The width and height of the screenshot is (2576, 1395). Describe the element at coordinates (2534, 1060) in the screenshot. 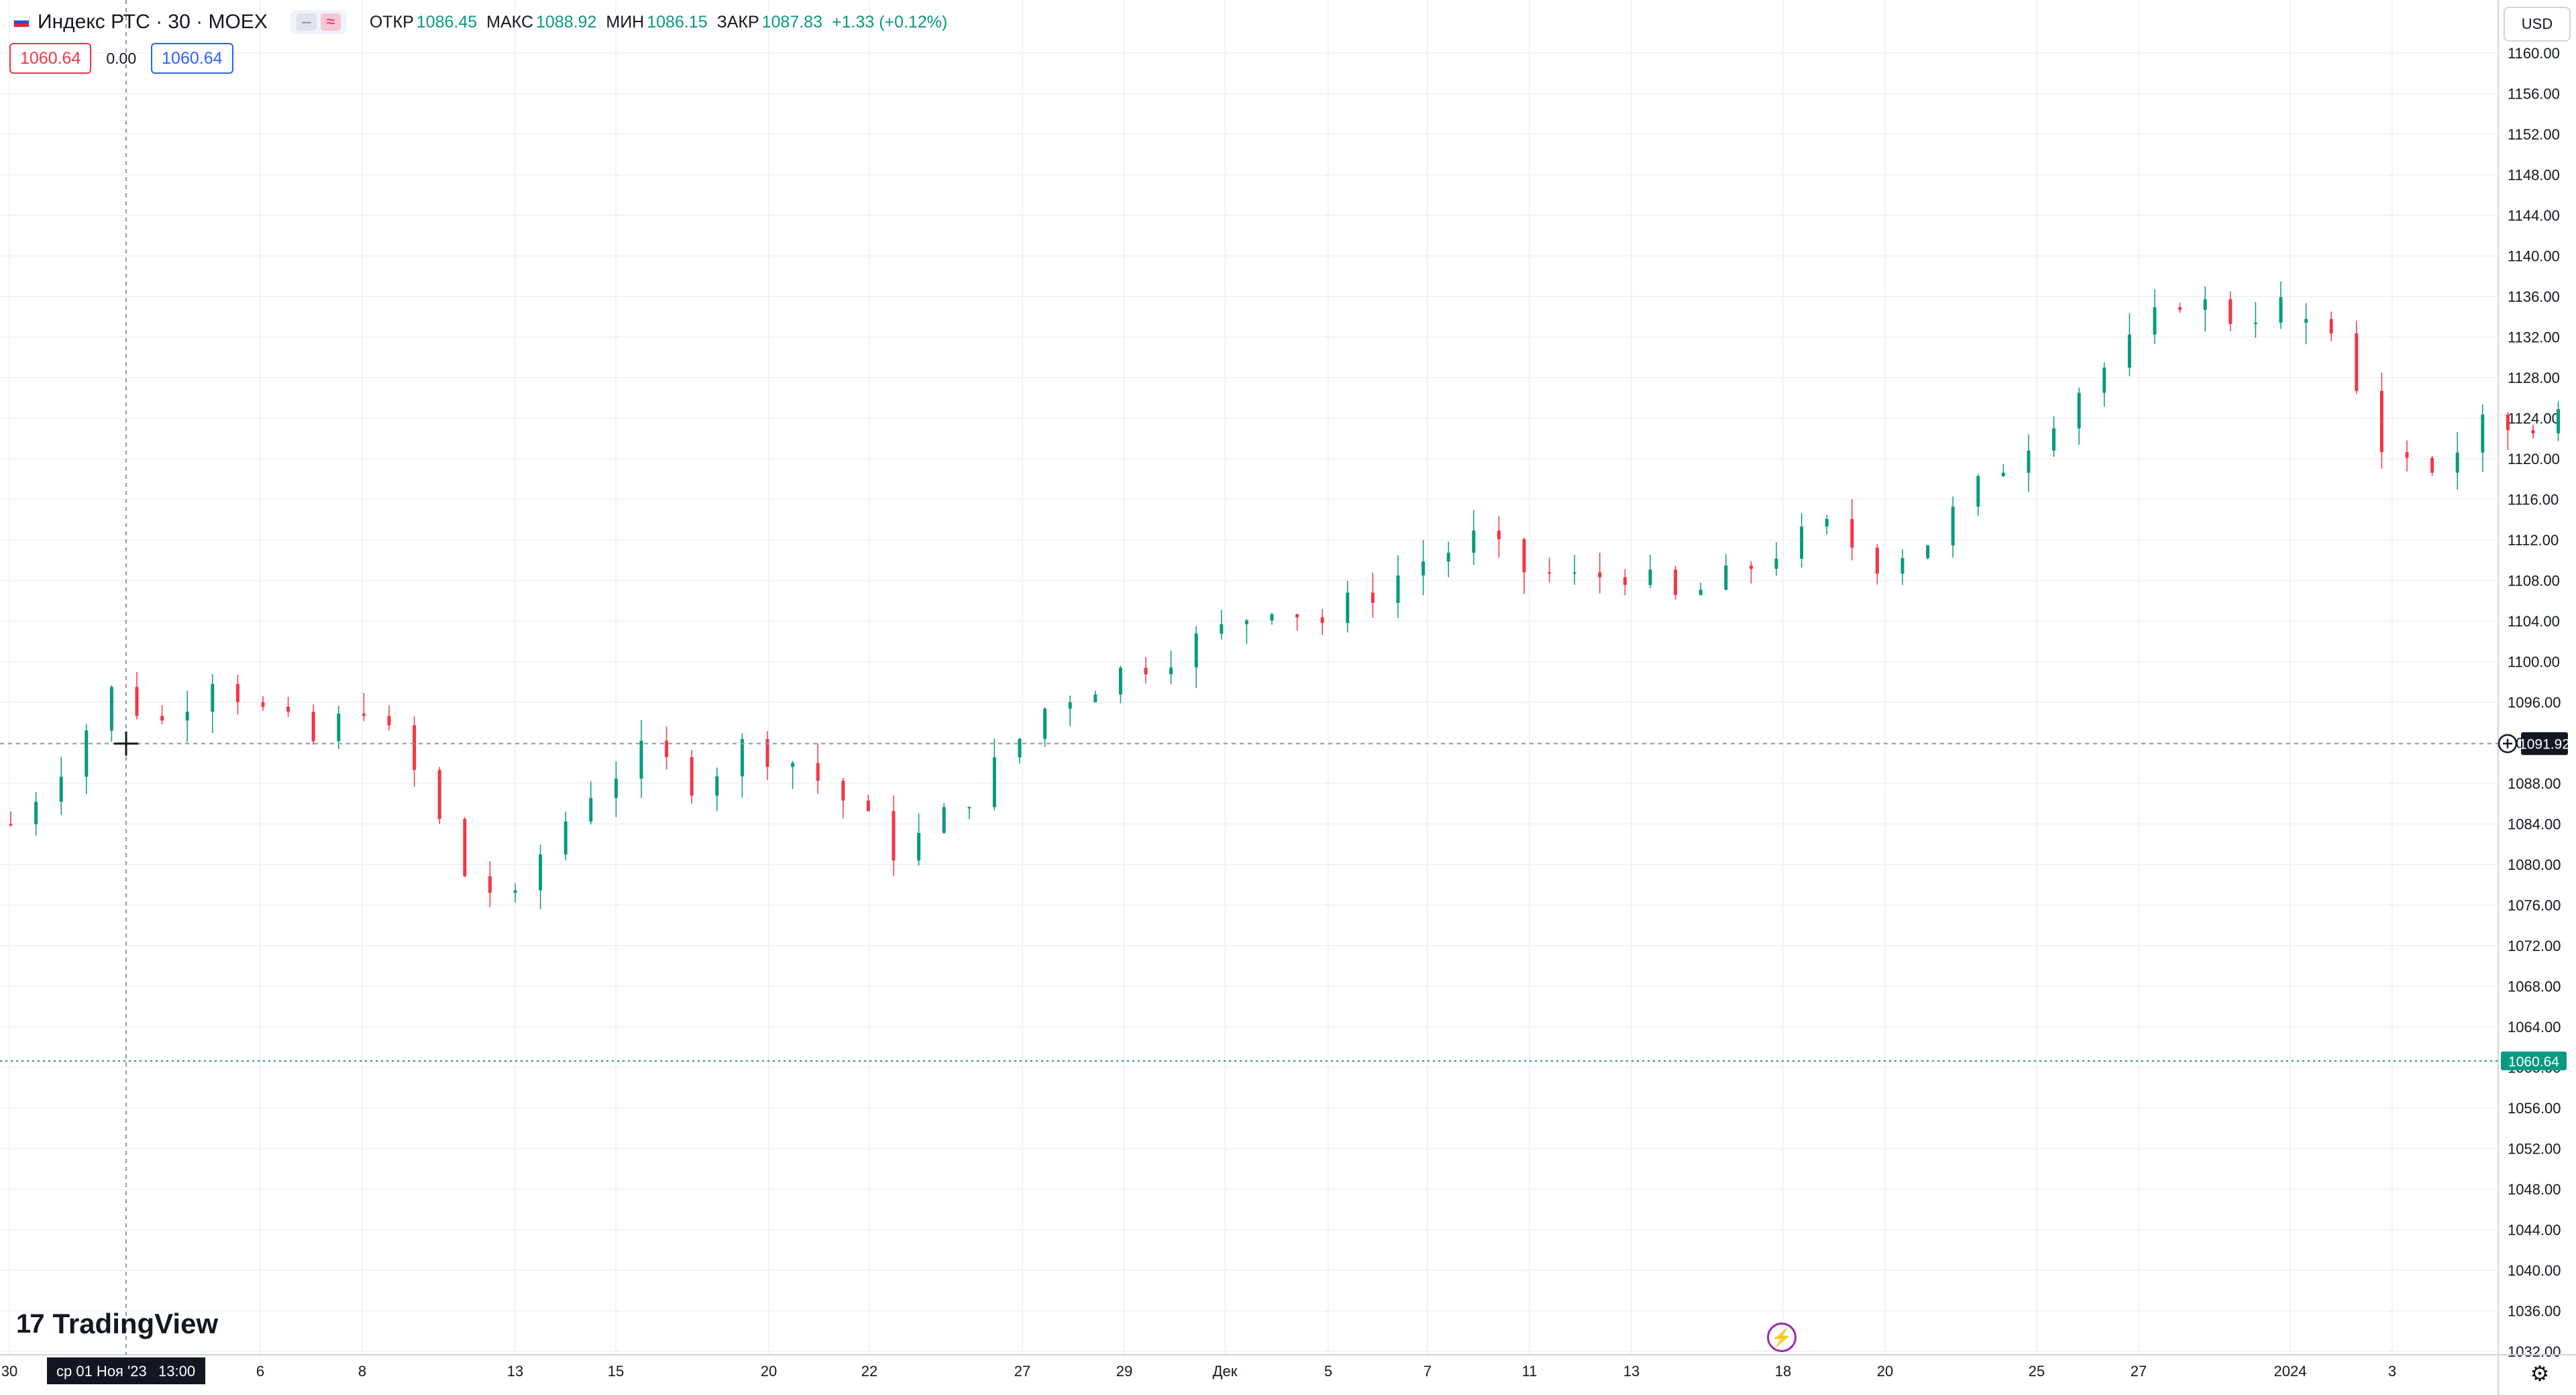

I see `last-price-badge` at that location.